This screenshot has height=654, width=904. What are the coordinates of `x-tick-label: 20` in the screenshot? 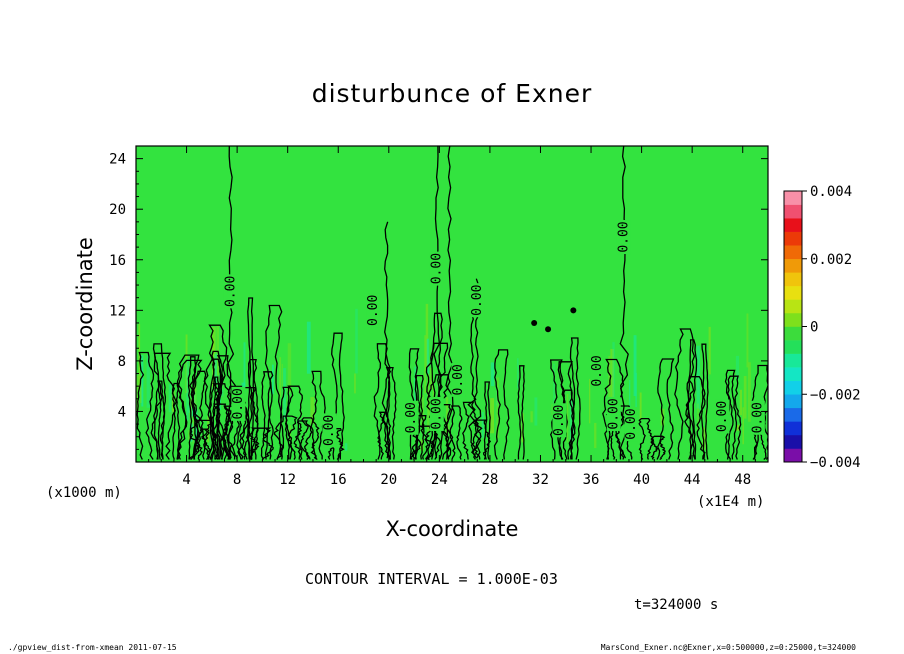 It's located at (388, 480).